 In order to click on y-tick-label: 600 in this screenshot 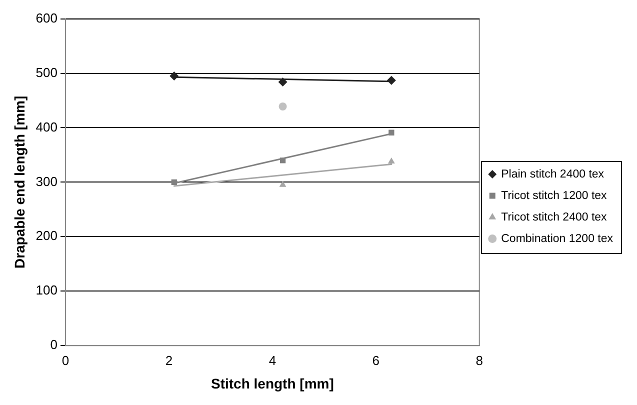, I will do `click(47, 18)`.